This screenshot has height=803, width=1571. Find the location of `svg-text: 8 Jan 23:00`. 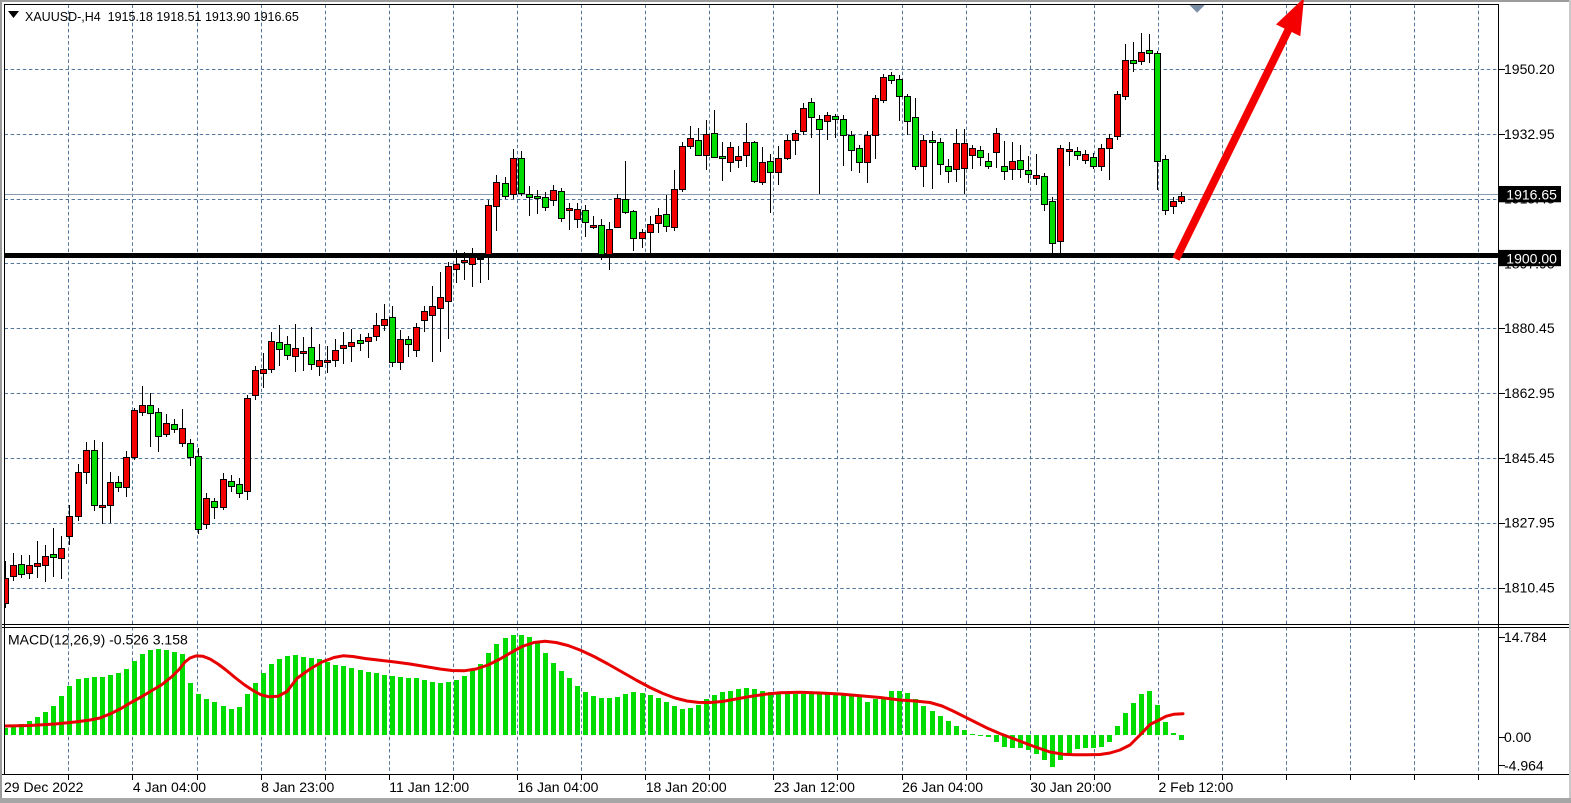

svg-text: 8 Jan 23:00 is located at coordinates (297, 787).